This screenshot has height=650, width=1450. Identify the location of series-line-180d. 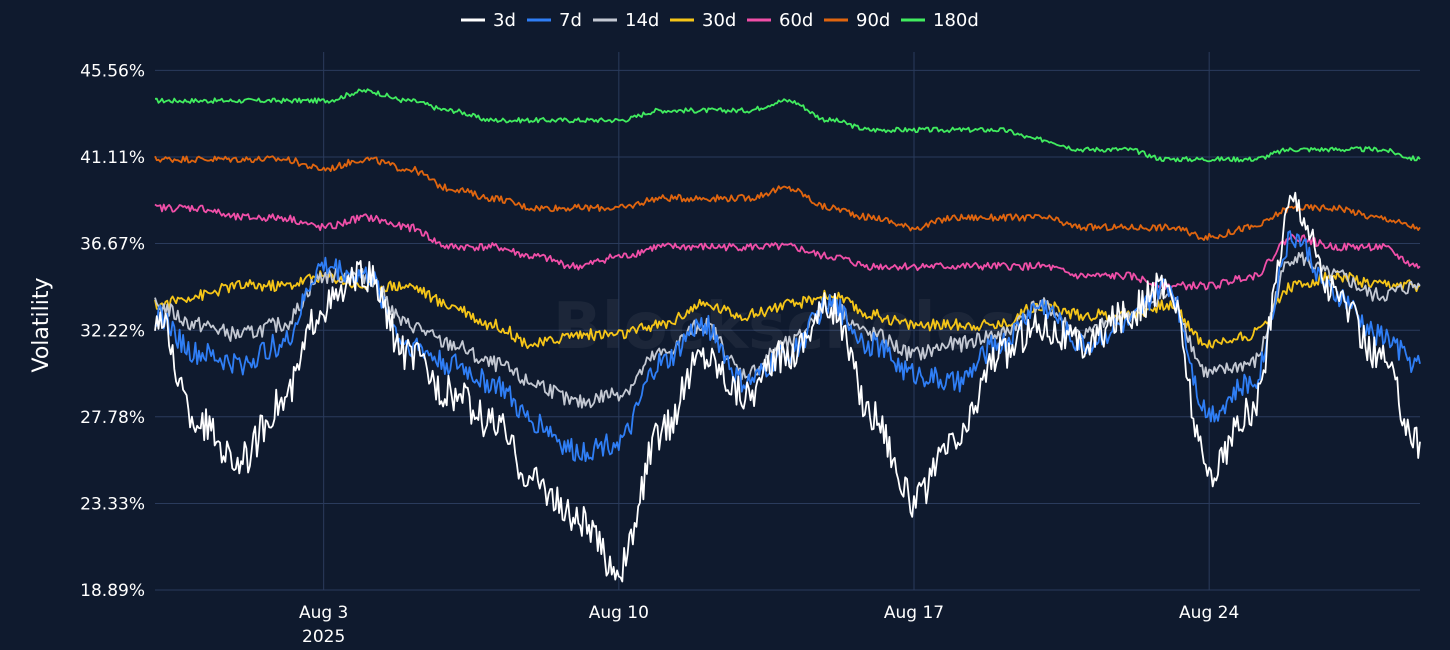
(787, 125).